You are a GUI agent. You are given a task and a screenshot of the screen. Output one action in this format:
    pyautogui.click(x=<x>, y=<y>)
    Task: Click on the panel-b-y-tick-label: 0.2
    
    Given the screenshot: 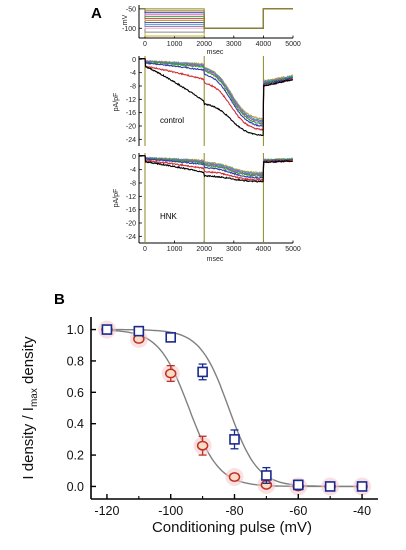 What is the action you would take?
    pyautogui.click(x=75, y=456)
    